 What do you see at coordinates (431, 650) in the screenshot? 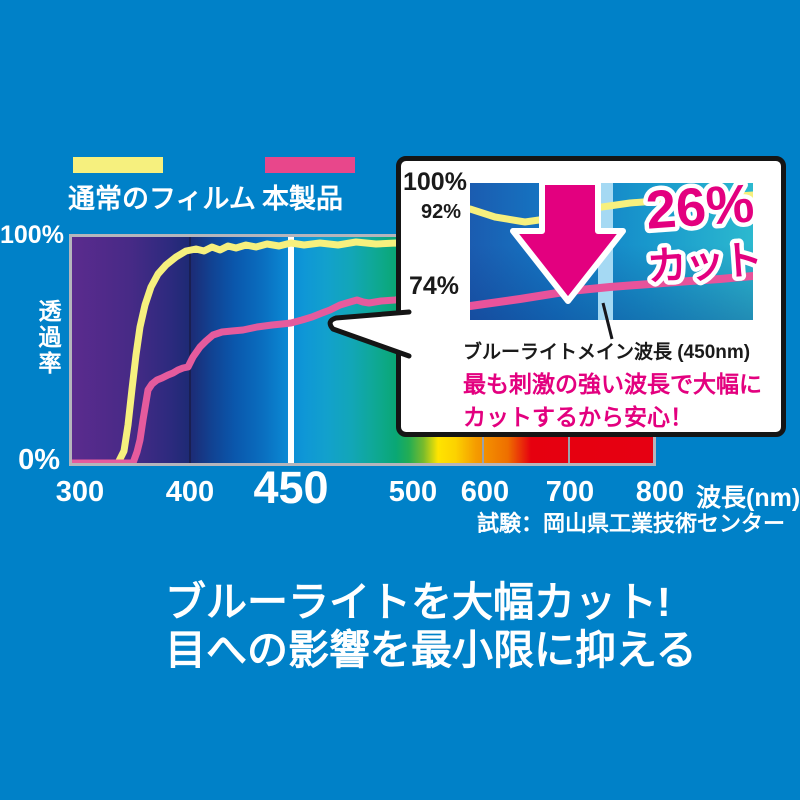
I see `headline-line2: 目への影響を最小限に抑える` at bounding box center [431, 650].